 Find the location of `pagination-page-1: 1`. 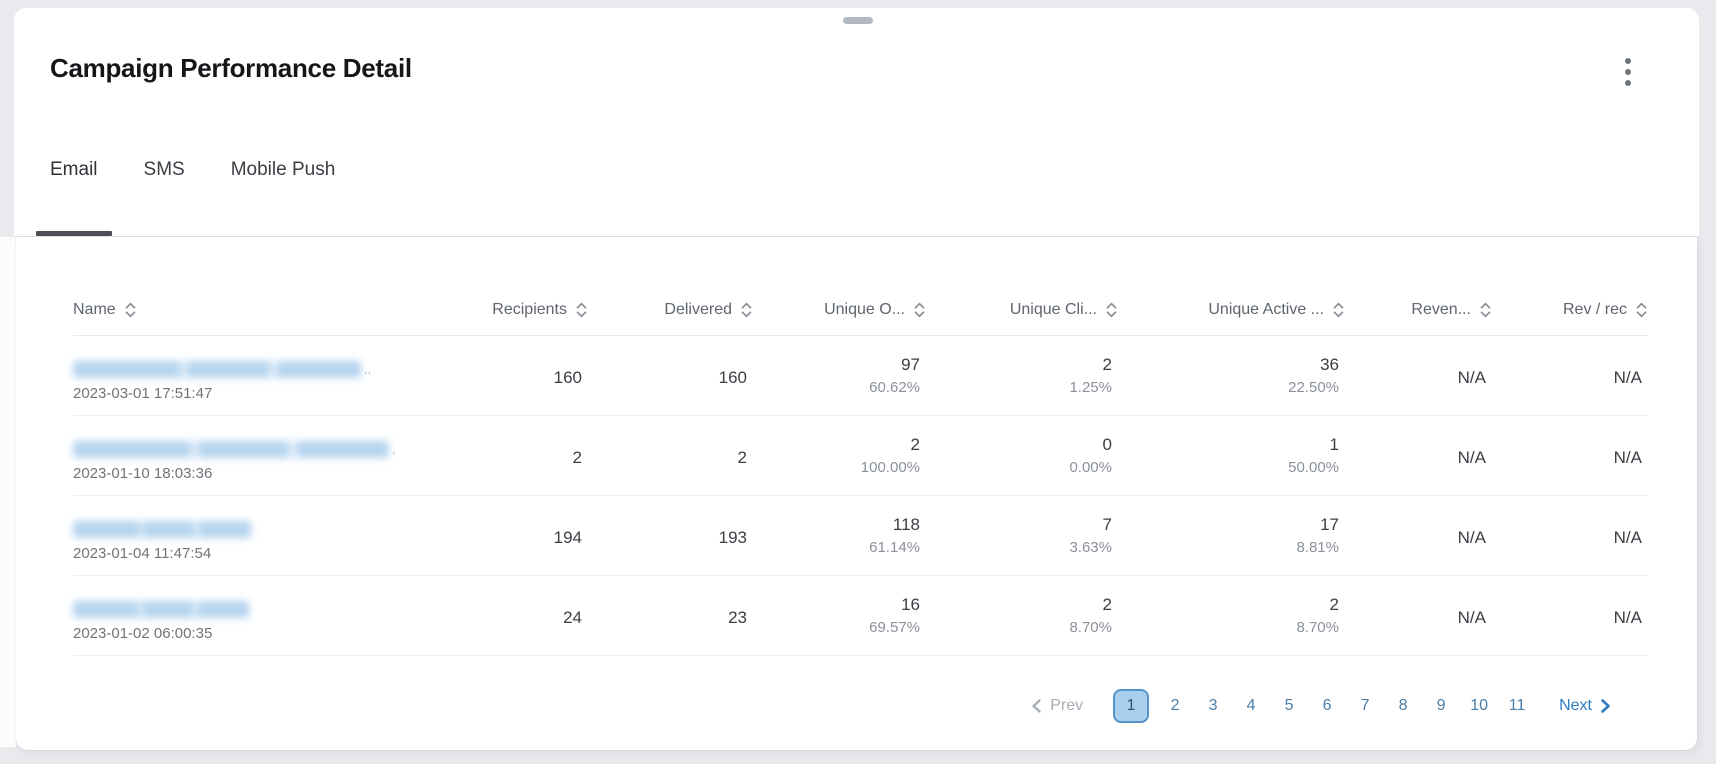

pagination-page-1: 1 is located at coordinates (1131, 705).